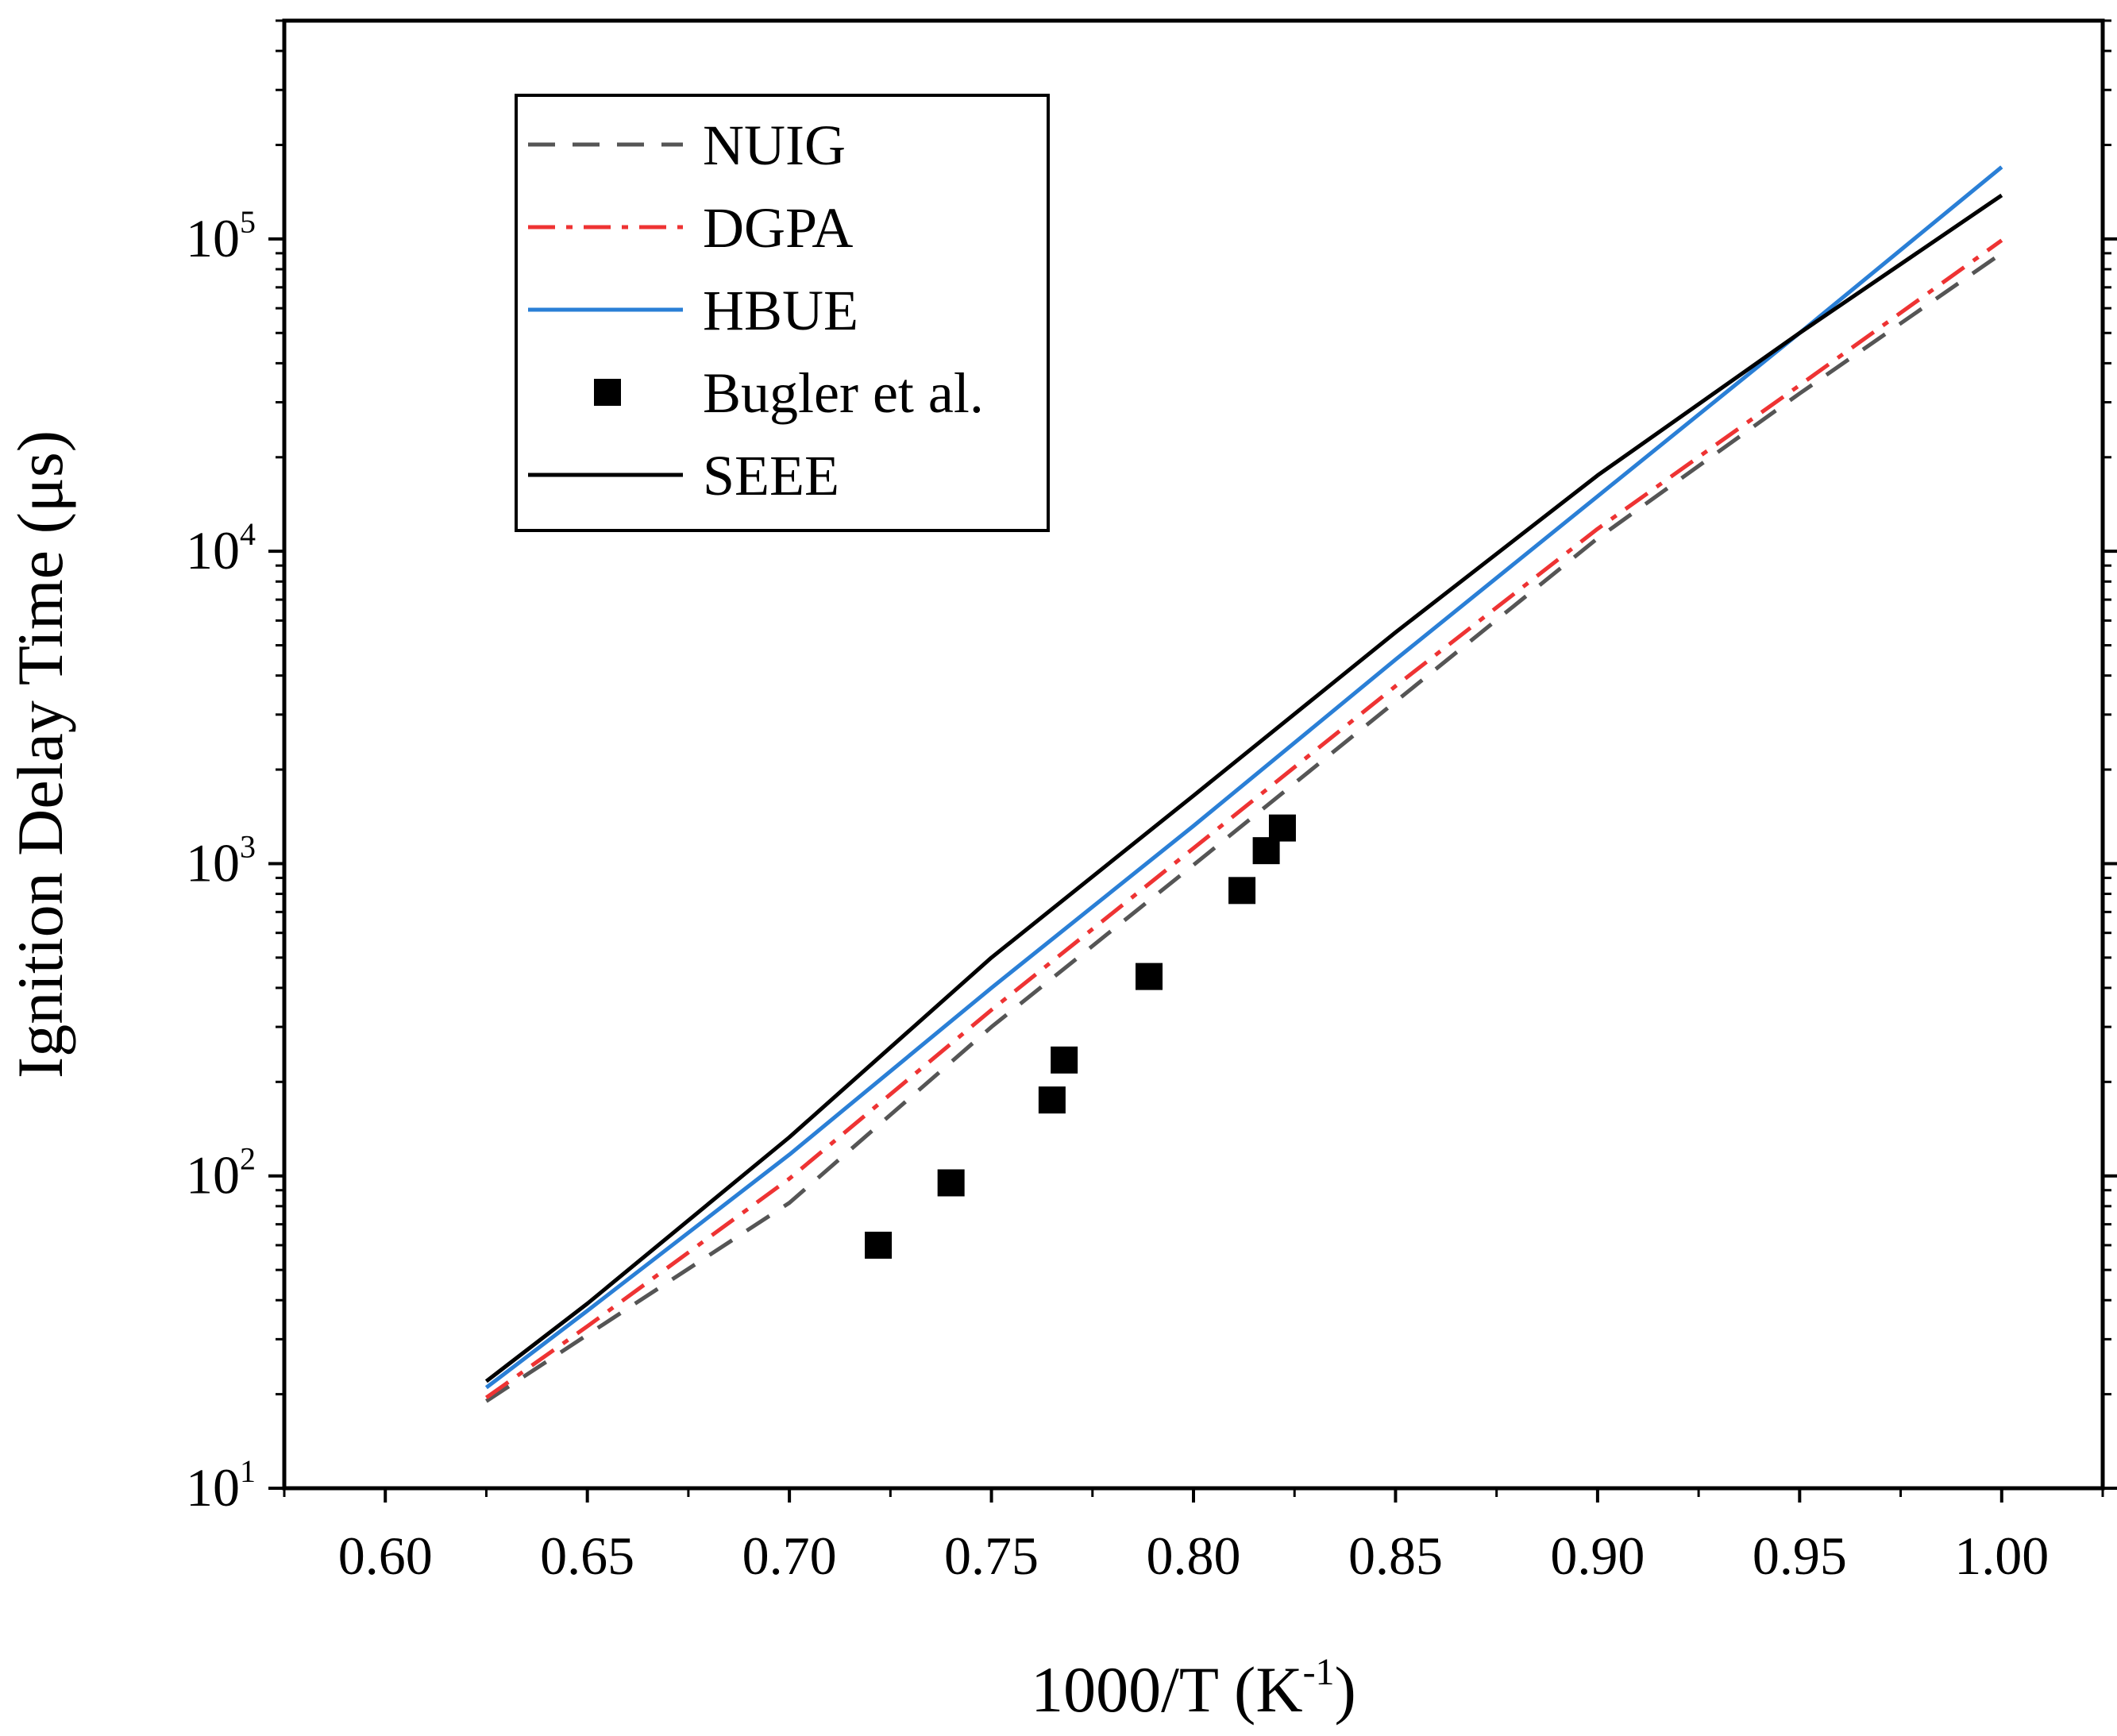 This screenshot has height=1736, width=2117. I want to click on legend-label-bugler-et-al: Bugler et al., so click(843, 393).